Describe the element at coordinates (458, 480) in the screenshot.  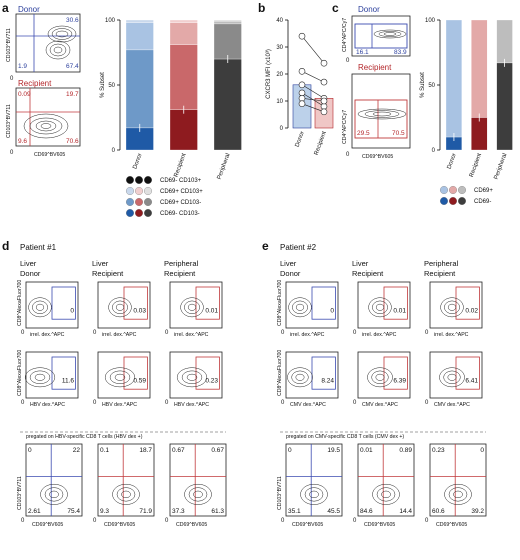
I see `panel-e-quad-plot-frame` at that location.